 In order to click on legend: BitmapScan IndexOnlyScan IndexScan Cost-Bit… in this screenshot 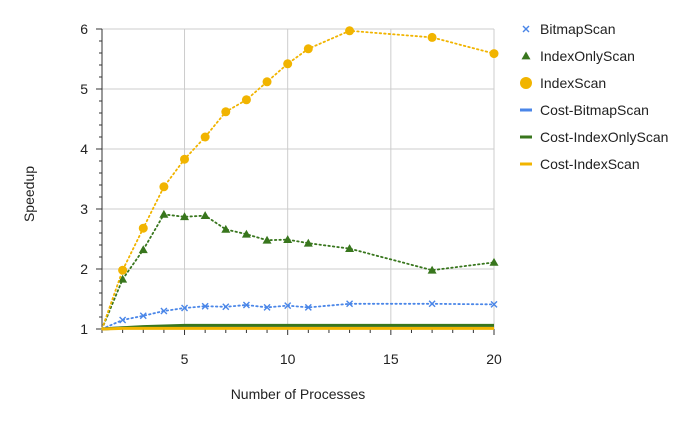, I will do `click(594, 96)`.